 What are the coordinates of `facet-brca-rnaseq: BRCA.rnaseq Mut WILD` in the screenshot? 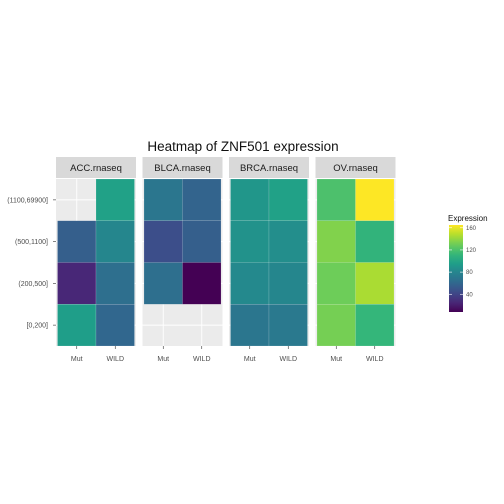 It's located at (269, 260).